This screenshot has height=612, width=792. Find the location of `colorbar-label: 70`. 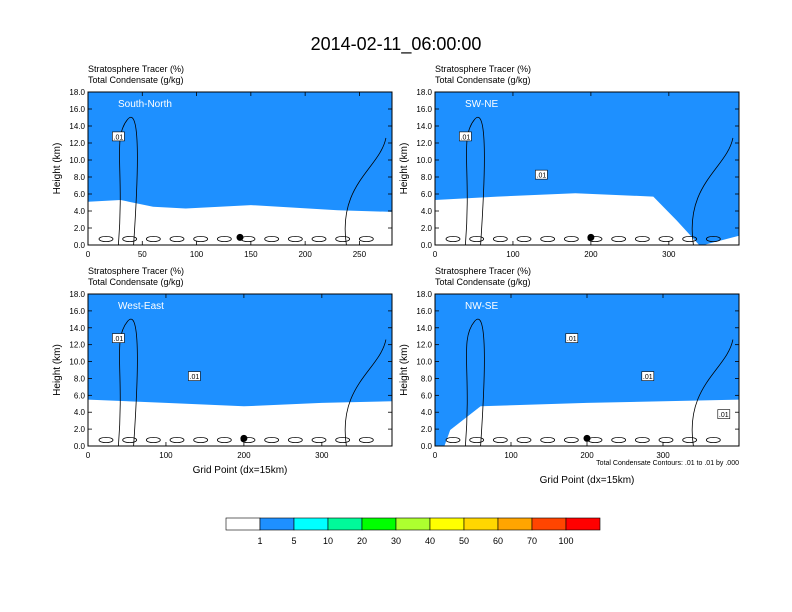

colorbar-label: 70 is located at coordinates (532, 541).